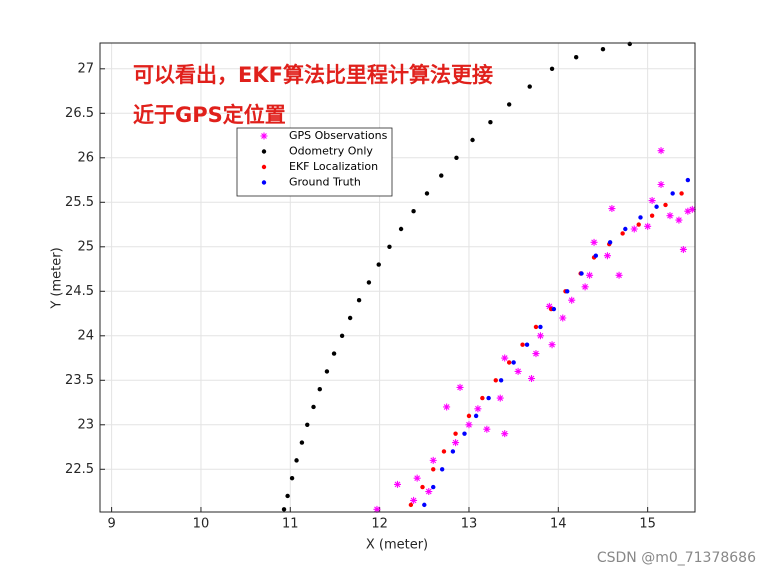 The width and height of the screenshot is (768, 576). What do you see at coordinates (79, 113) in the screenshot?
I see `y-tick-label: 26.5` at bounding box center [79, 113].